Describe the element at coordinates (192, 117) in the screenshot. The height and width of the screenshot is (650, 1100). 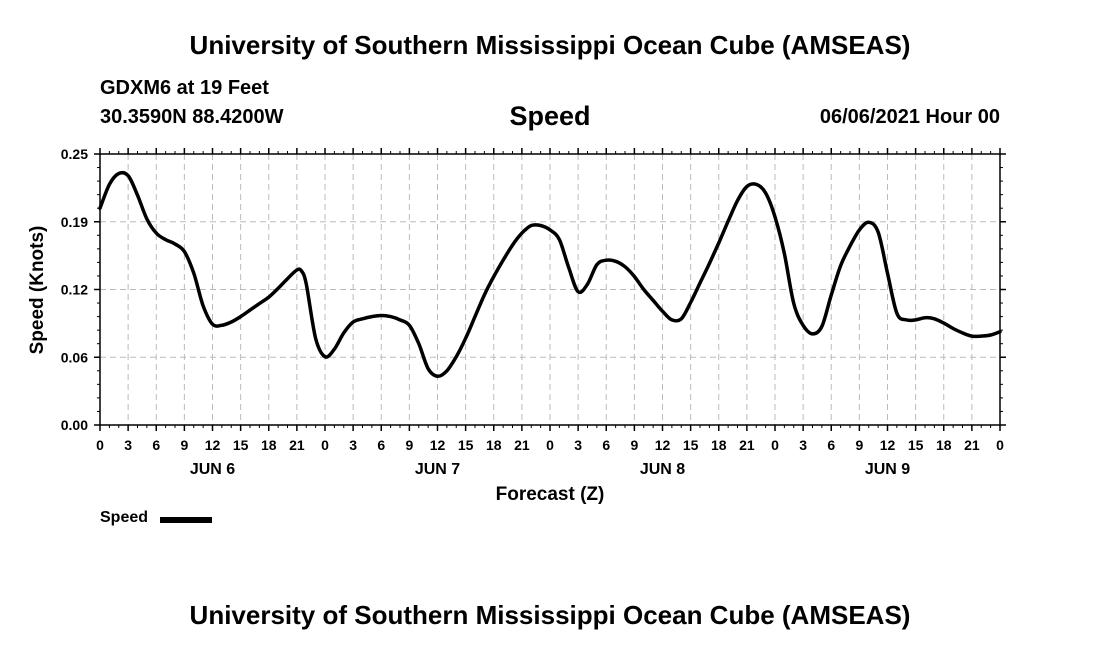
I see `coordinates-label: 30.3590N 88.4200W` at that location.